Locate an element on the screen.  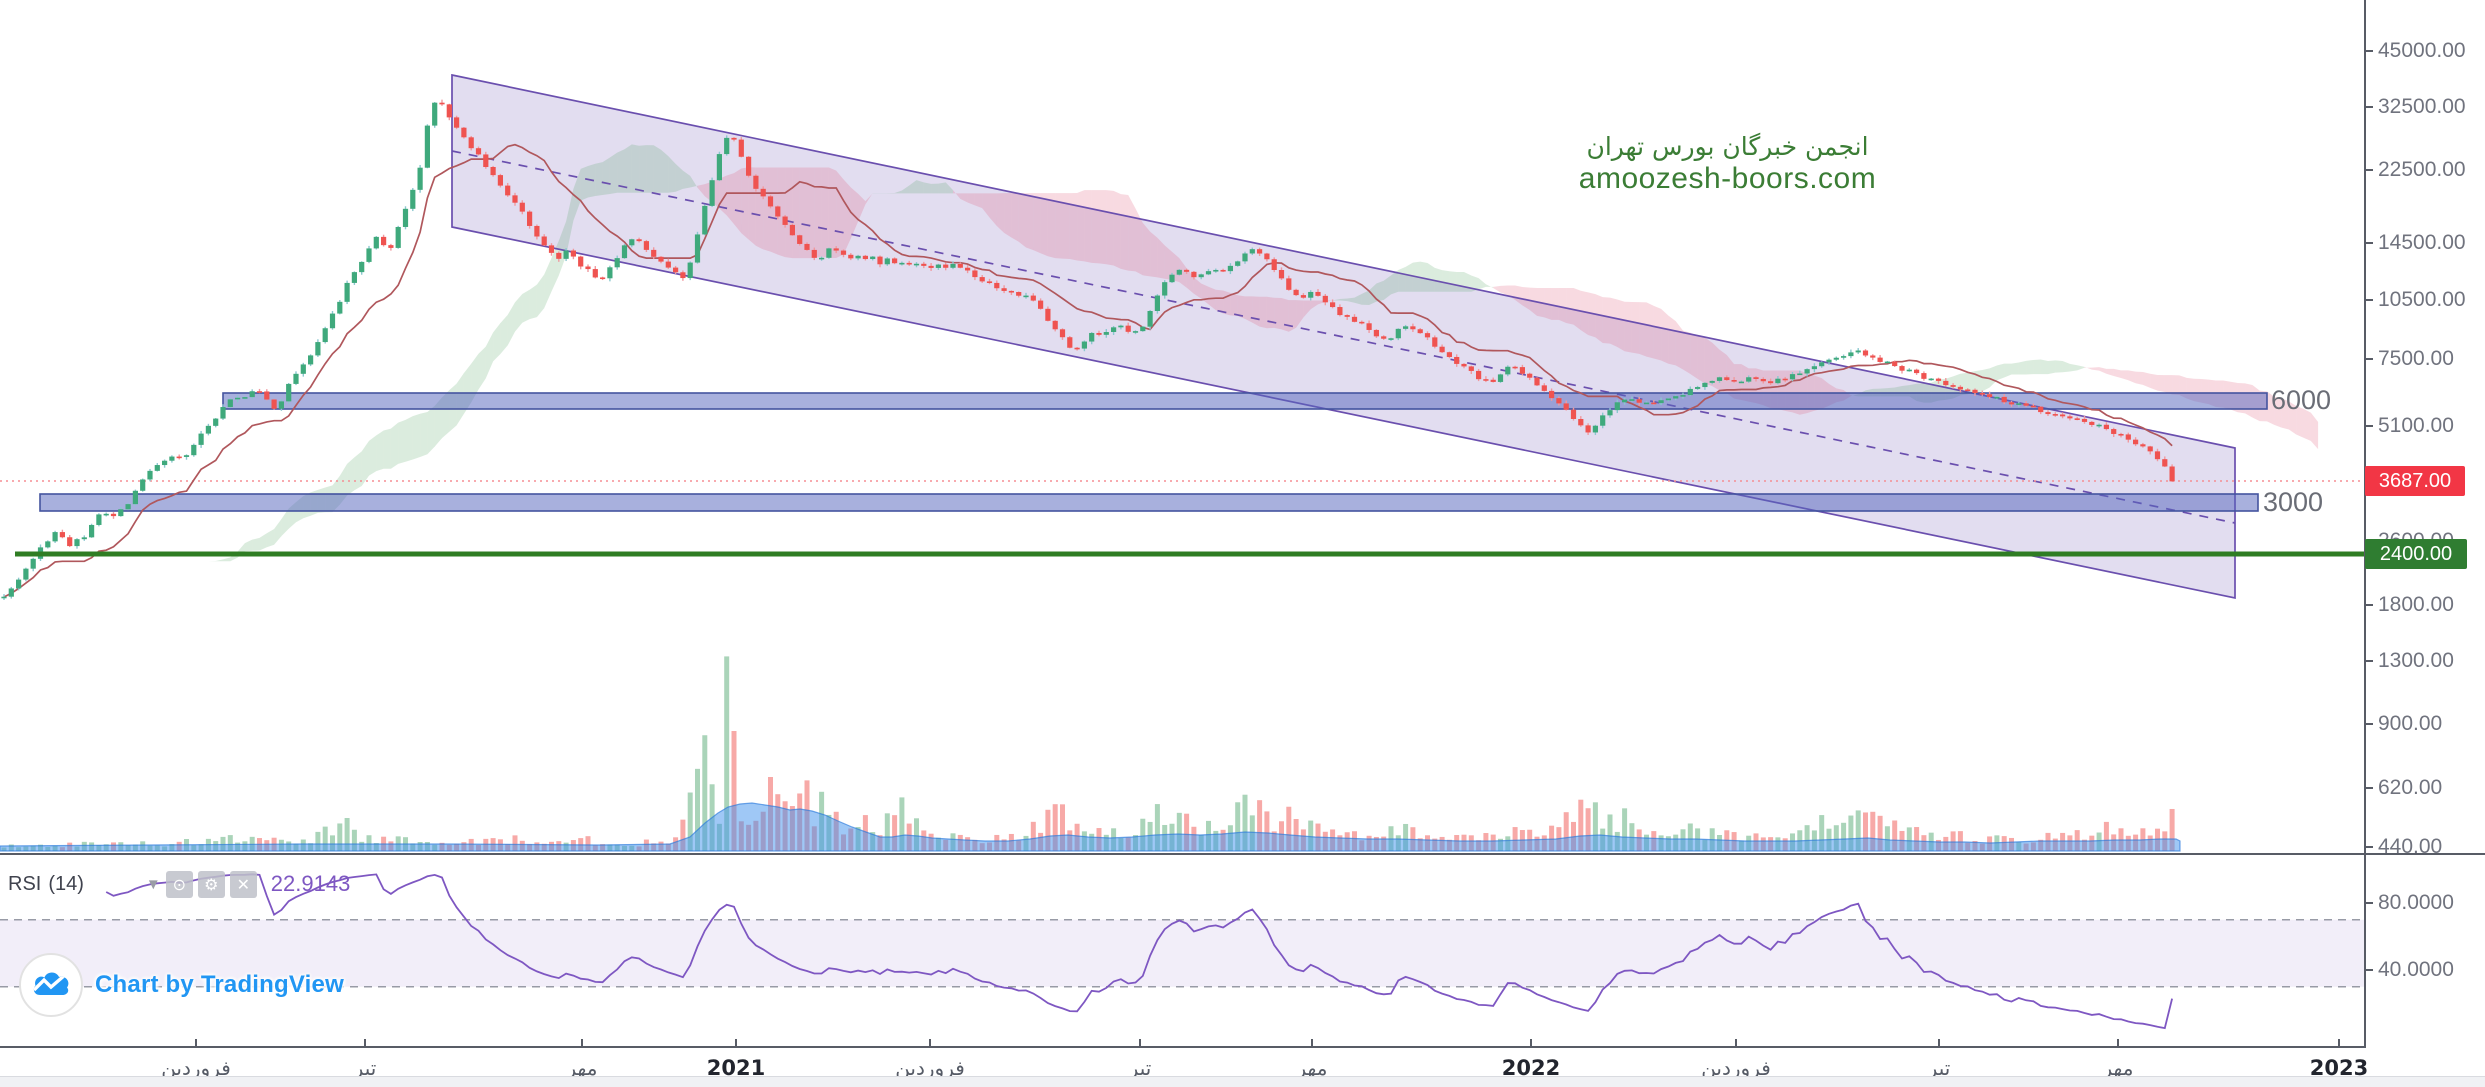
level-price-label: 2400.00 is located at coordinates (2416, 554).